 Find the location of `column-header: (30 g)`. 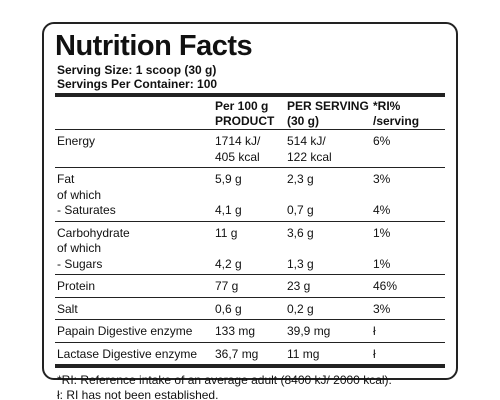

column-header: (30 g) is located at coordinates (303, 121).